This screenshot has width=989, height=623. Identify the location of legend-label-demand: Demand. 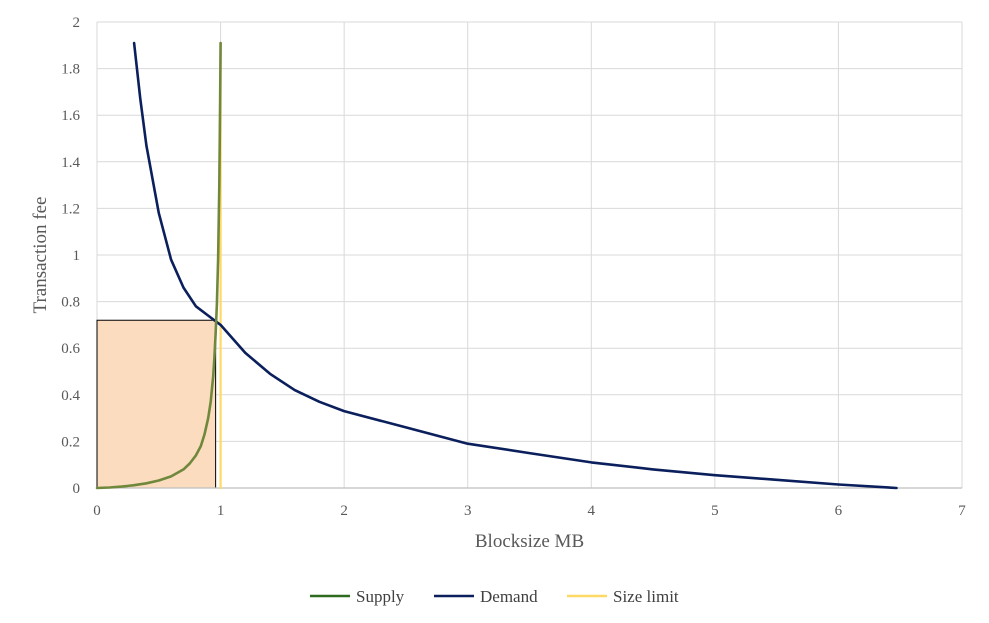
(509, 596).